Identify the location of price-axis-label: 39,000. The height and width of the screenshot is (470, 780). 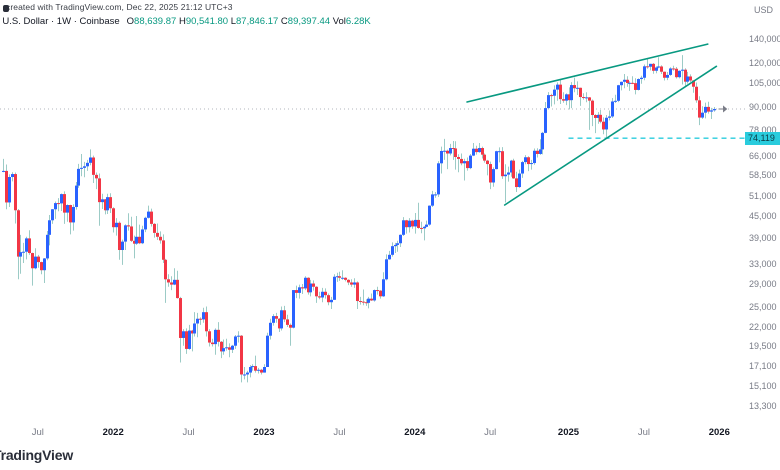
(763, 237).